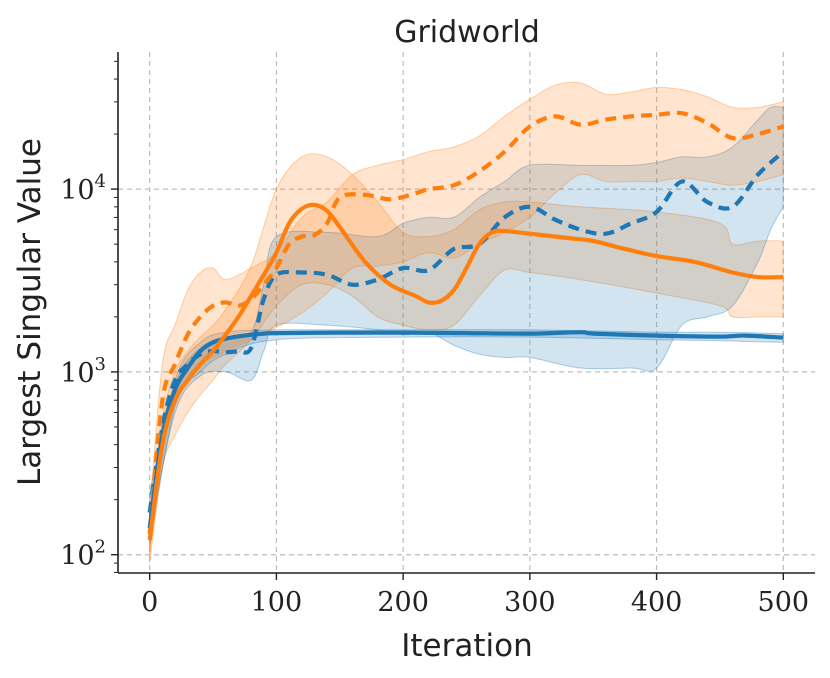 Image resolution: width=830 pixels, height=678 pixels. Describe the element at coordinates (277, 602) in the screenshot. I see `x-tick-label-1: 100` at that location.